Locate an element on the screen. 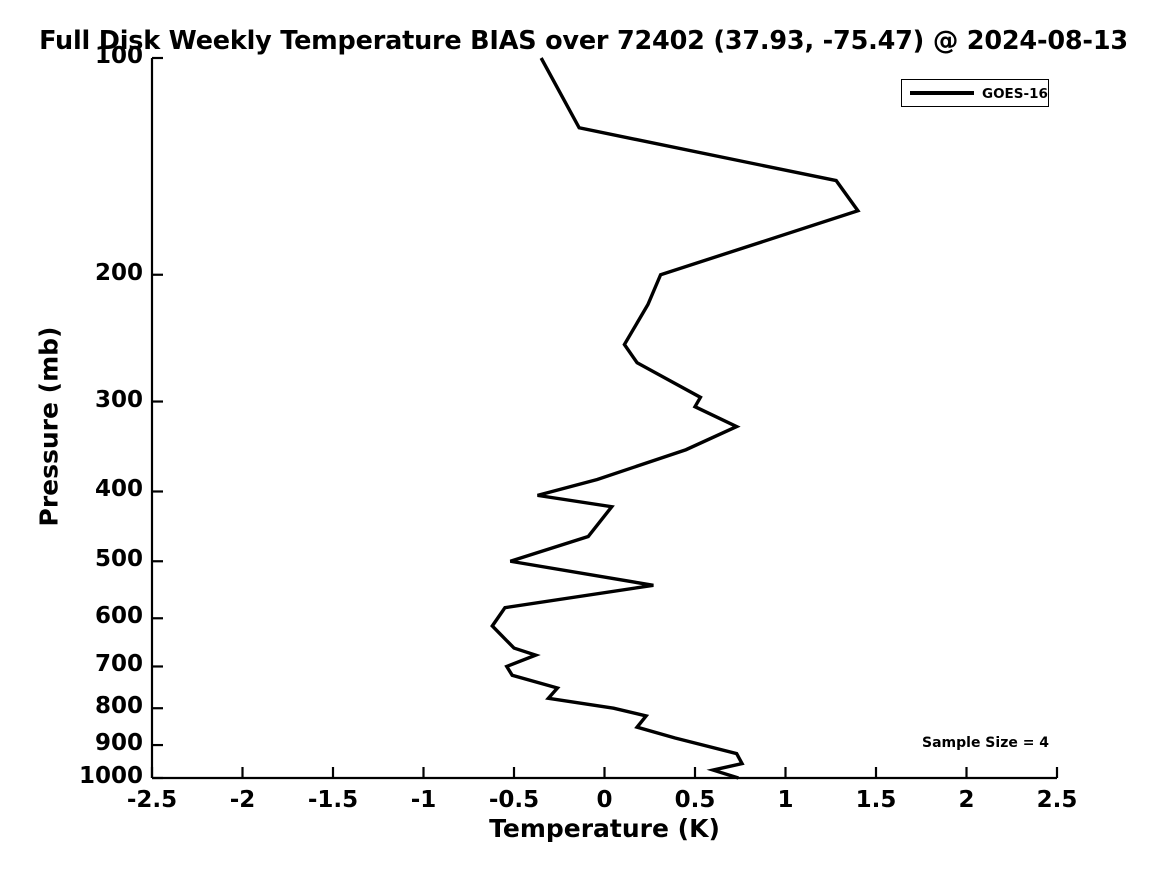 This screenshot has width=1167, height=875. x-tick-label: 2.5 is located at coordinates (1057, 800).